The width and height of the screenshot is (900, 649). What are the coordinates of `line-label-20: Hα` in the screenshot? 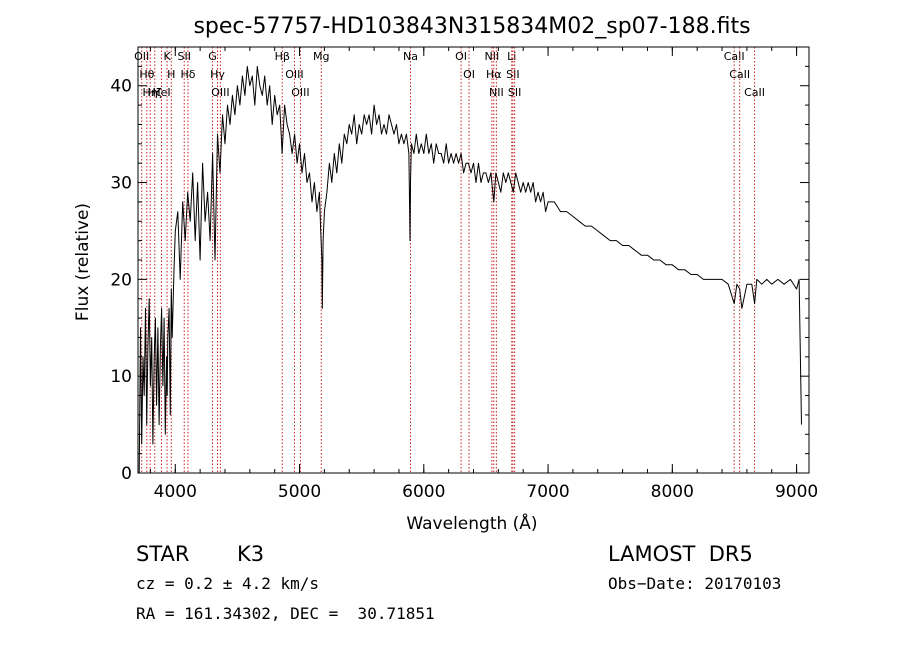 It's located at (494, 74).